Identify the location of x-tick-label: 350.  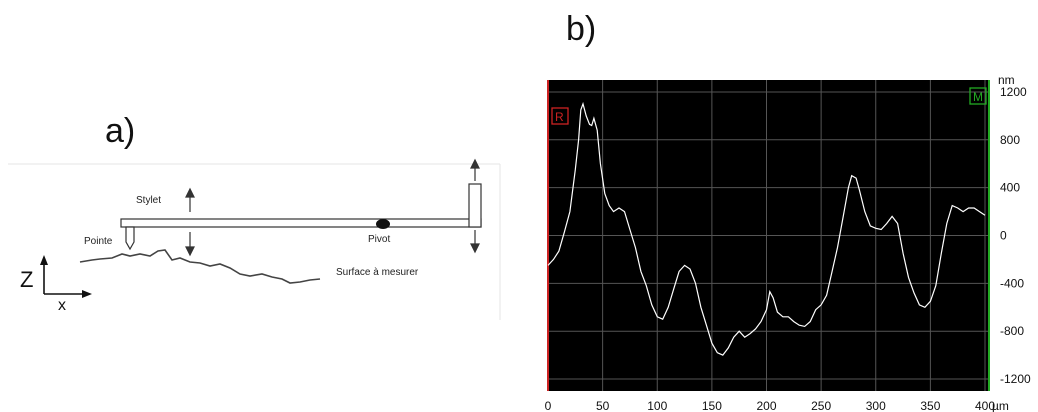
(930, 405).